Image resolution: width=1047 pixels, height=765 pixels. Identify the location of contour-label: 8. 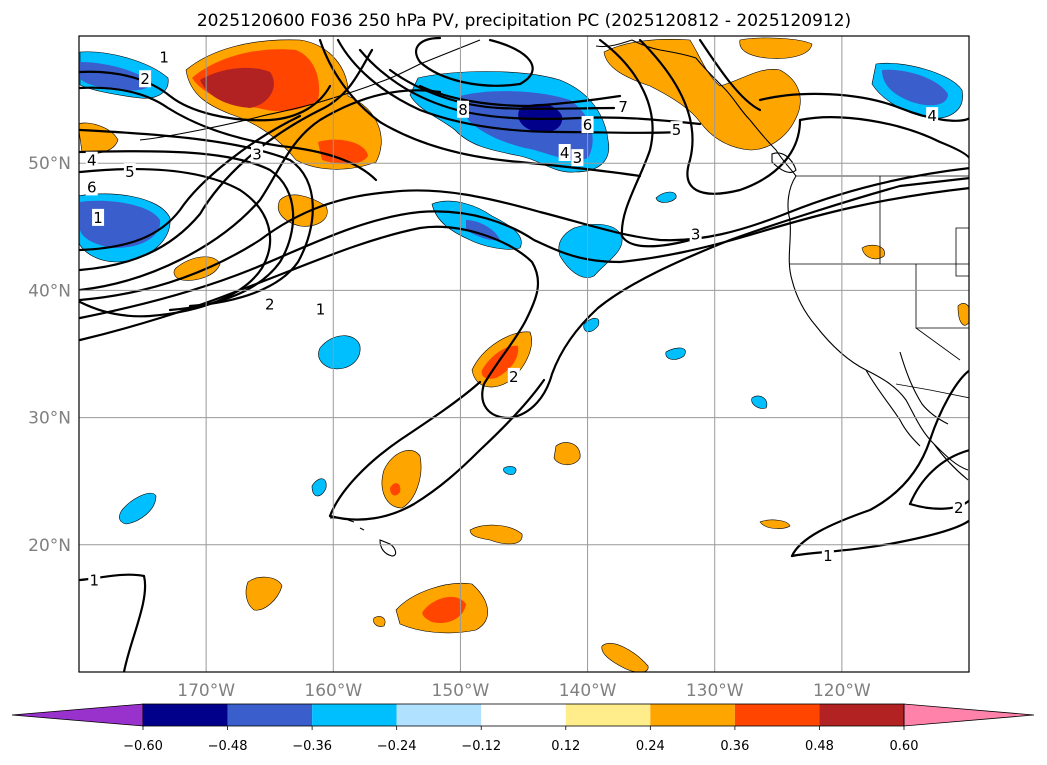
(463, 110).